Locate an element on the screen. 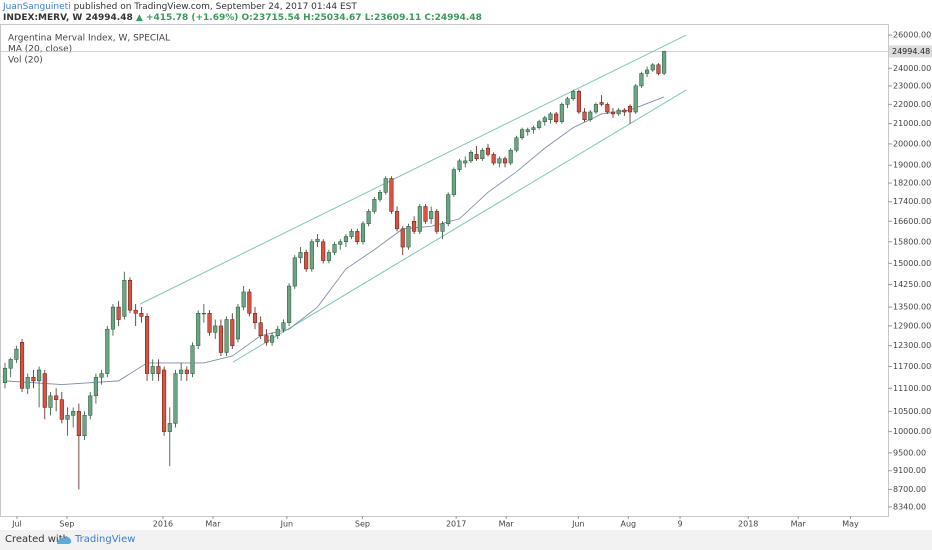  y-tick-label: 23000.00 is located at coordinates (912, 85).